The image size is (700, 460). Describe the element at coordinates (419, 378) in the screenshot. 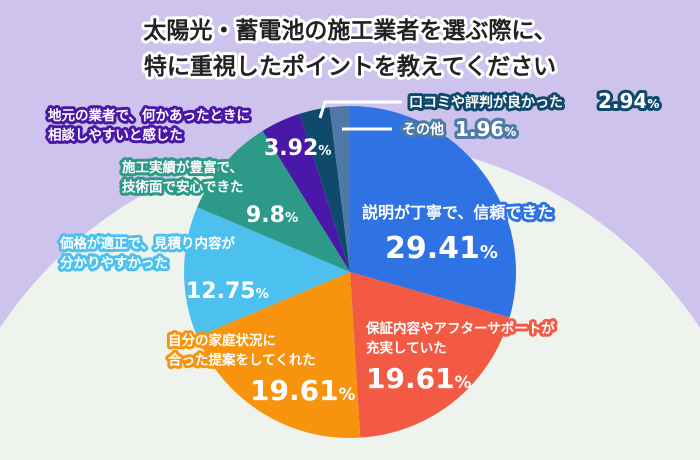

I see `slice-value-1: 19.61%` at that location.